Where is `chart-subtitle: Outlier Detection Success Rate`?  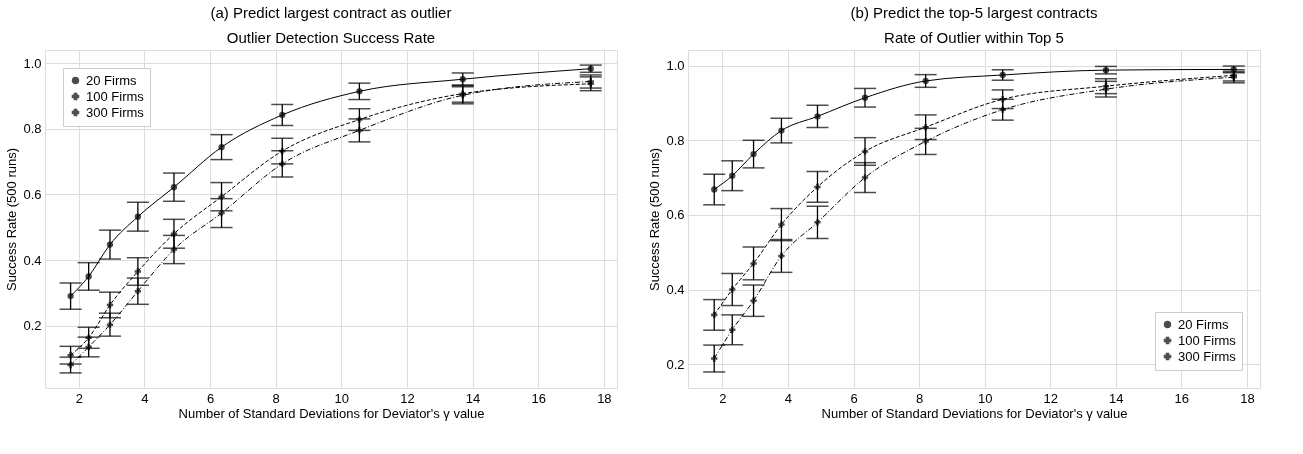
chart-subtitle: Outlier Detection Success Rate is located at coordinates (331, 37).